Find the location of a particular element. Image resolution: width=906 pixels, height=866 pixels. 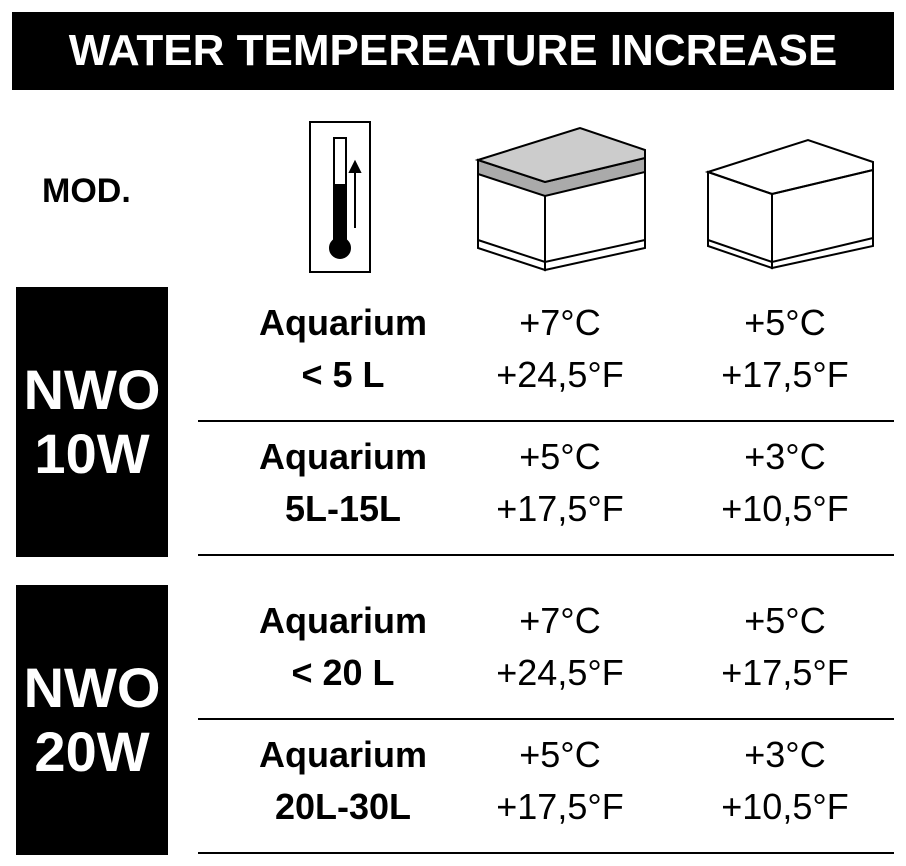

aquarium-size: Aquarium < 5 L is located at coordinates (343, 349).